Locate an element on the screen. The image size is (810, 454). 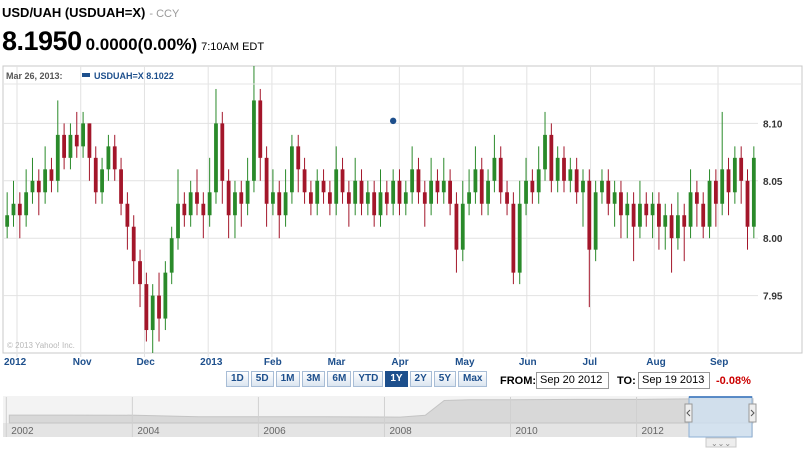
range-button-max: Max is located at coordinates (473, 379).